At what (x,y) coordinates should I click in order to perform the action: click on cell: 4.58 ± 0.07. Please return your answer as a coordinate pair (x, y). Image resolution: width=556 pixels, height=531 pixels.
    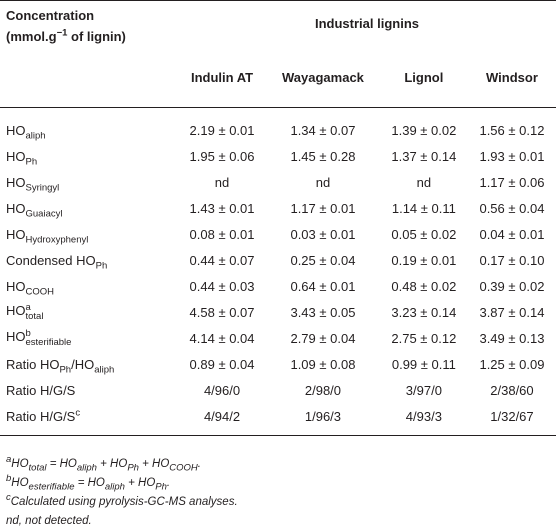
    Looking at the image, I should click on (222, 312).